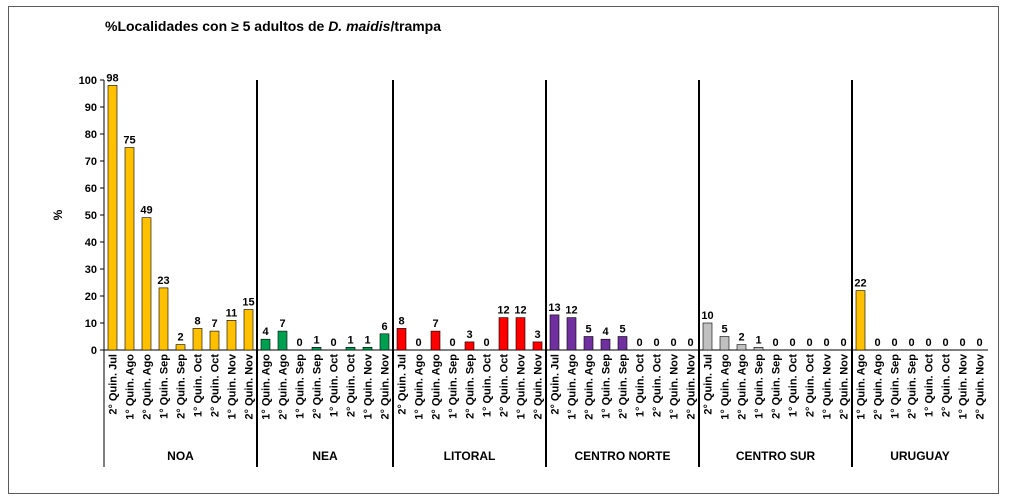 The width and height of the screenshot is (1010, 502). Describe the element at coordinates (503, 311) in the screenshot. I see `data-label: 12` at that location.